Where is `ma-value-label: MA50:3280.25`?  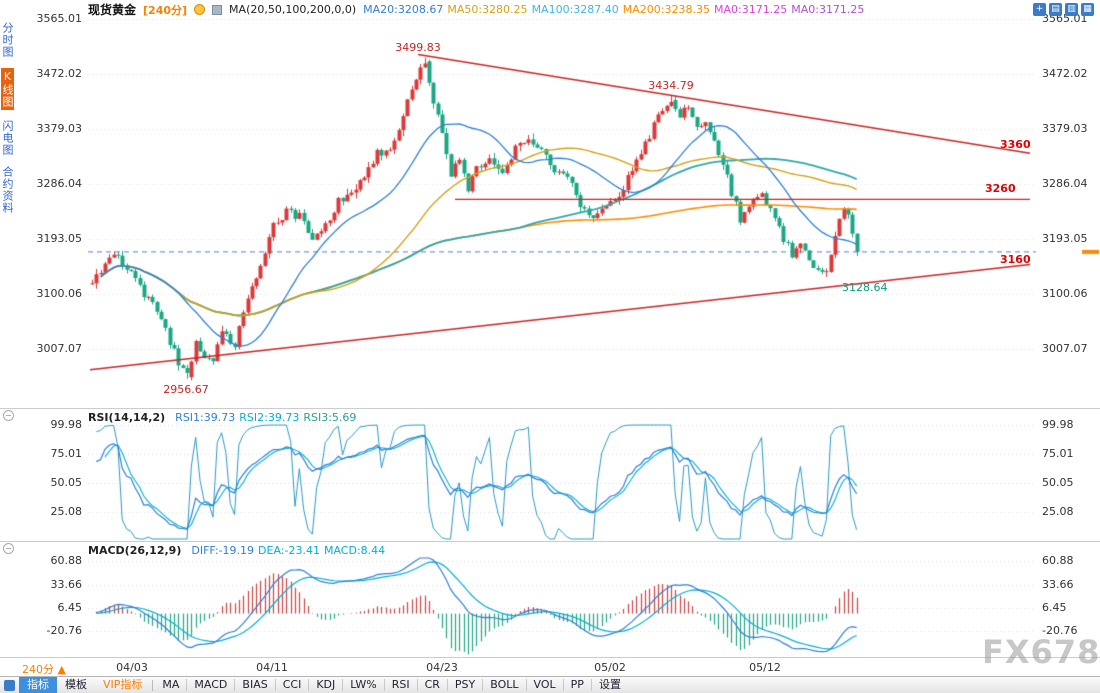 ma-value-label: MA50:3280.25 is located at coordinates (487, 9).